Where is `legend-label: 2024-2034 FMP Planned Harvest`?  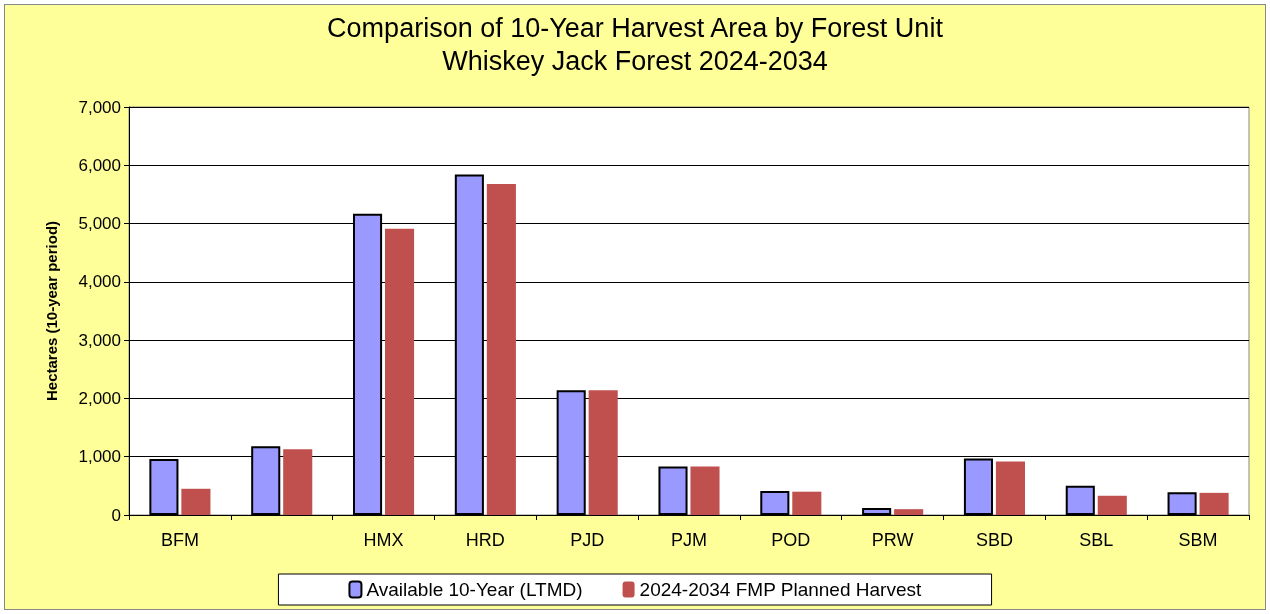 legend-label: 2024-2034 FMP Planned Harvest is located at coordinates (780, 589).